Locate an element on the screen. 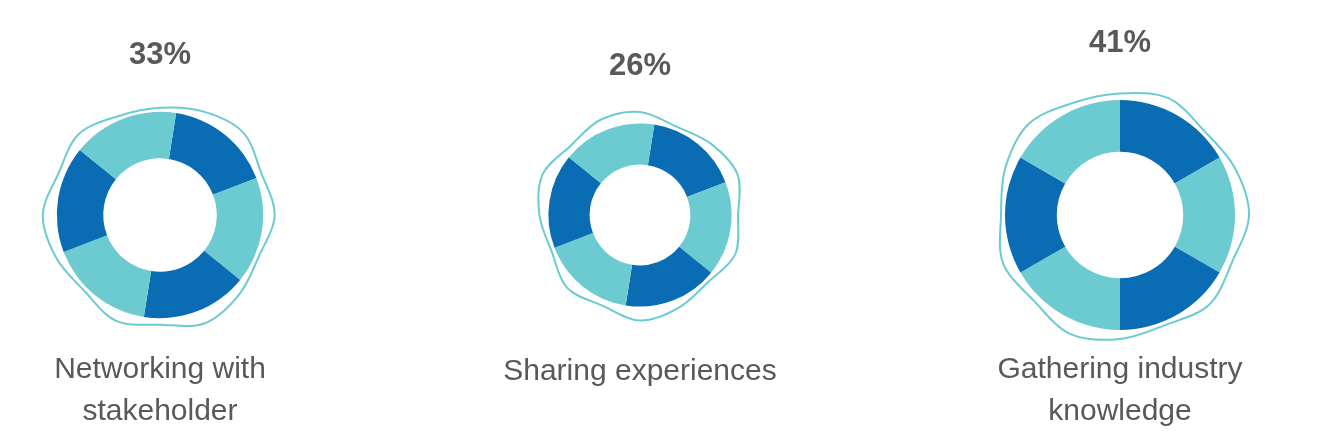 This screenshot has height=439, width=1325. data-label: 26% is located at coordinates (640, 65).